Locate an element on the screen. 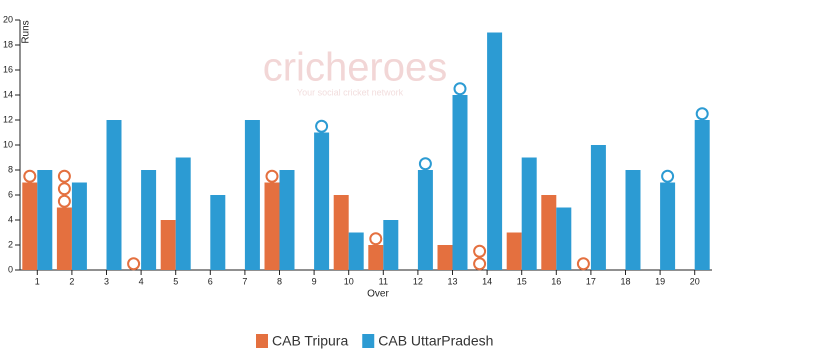 Image resolution: width=820 pixels, height=363 pixels. y-tick-label: 18 is located at coordinates (8, 44).